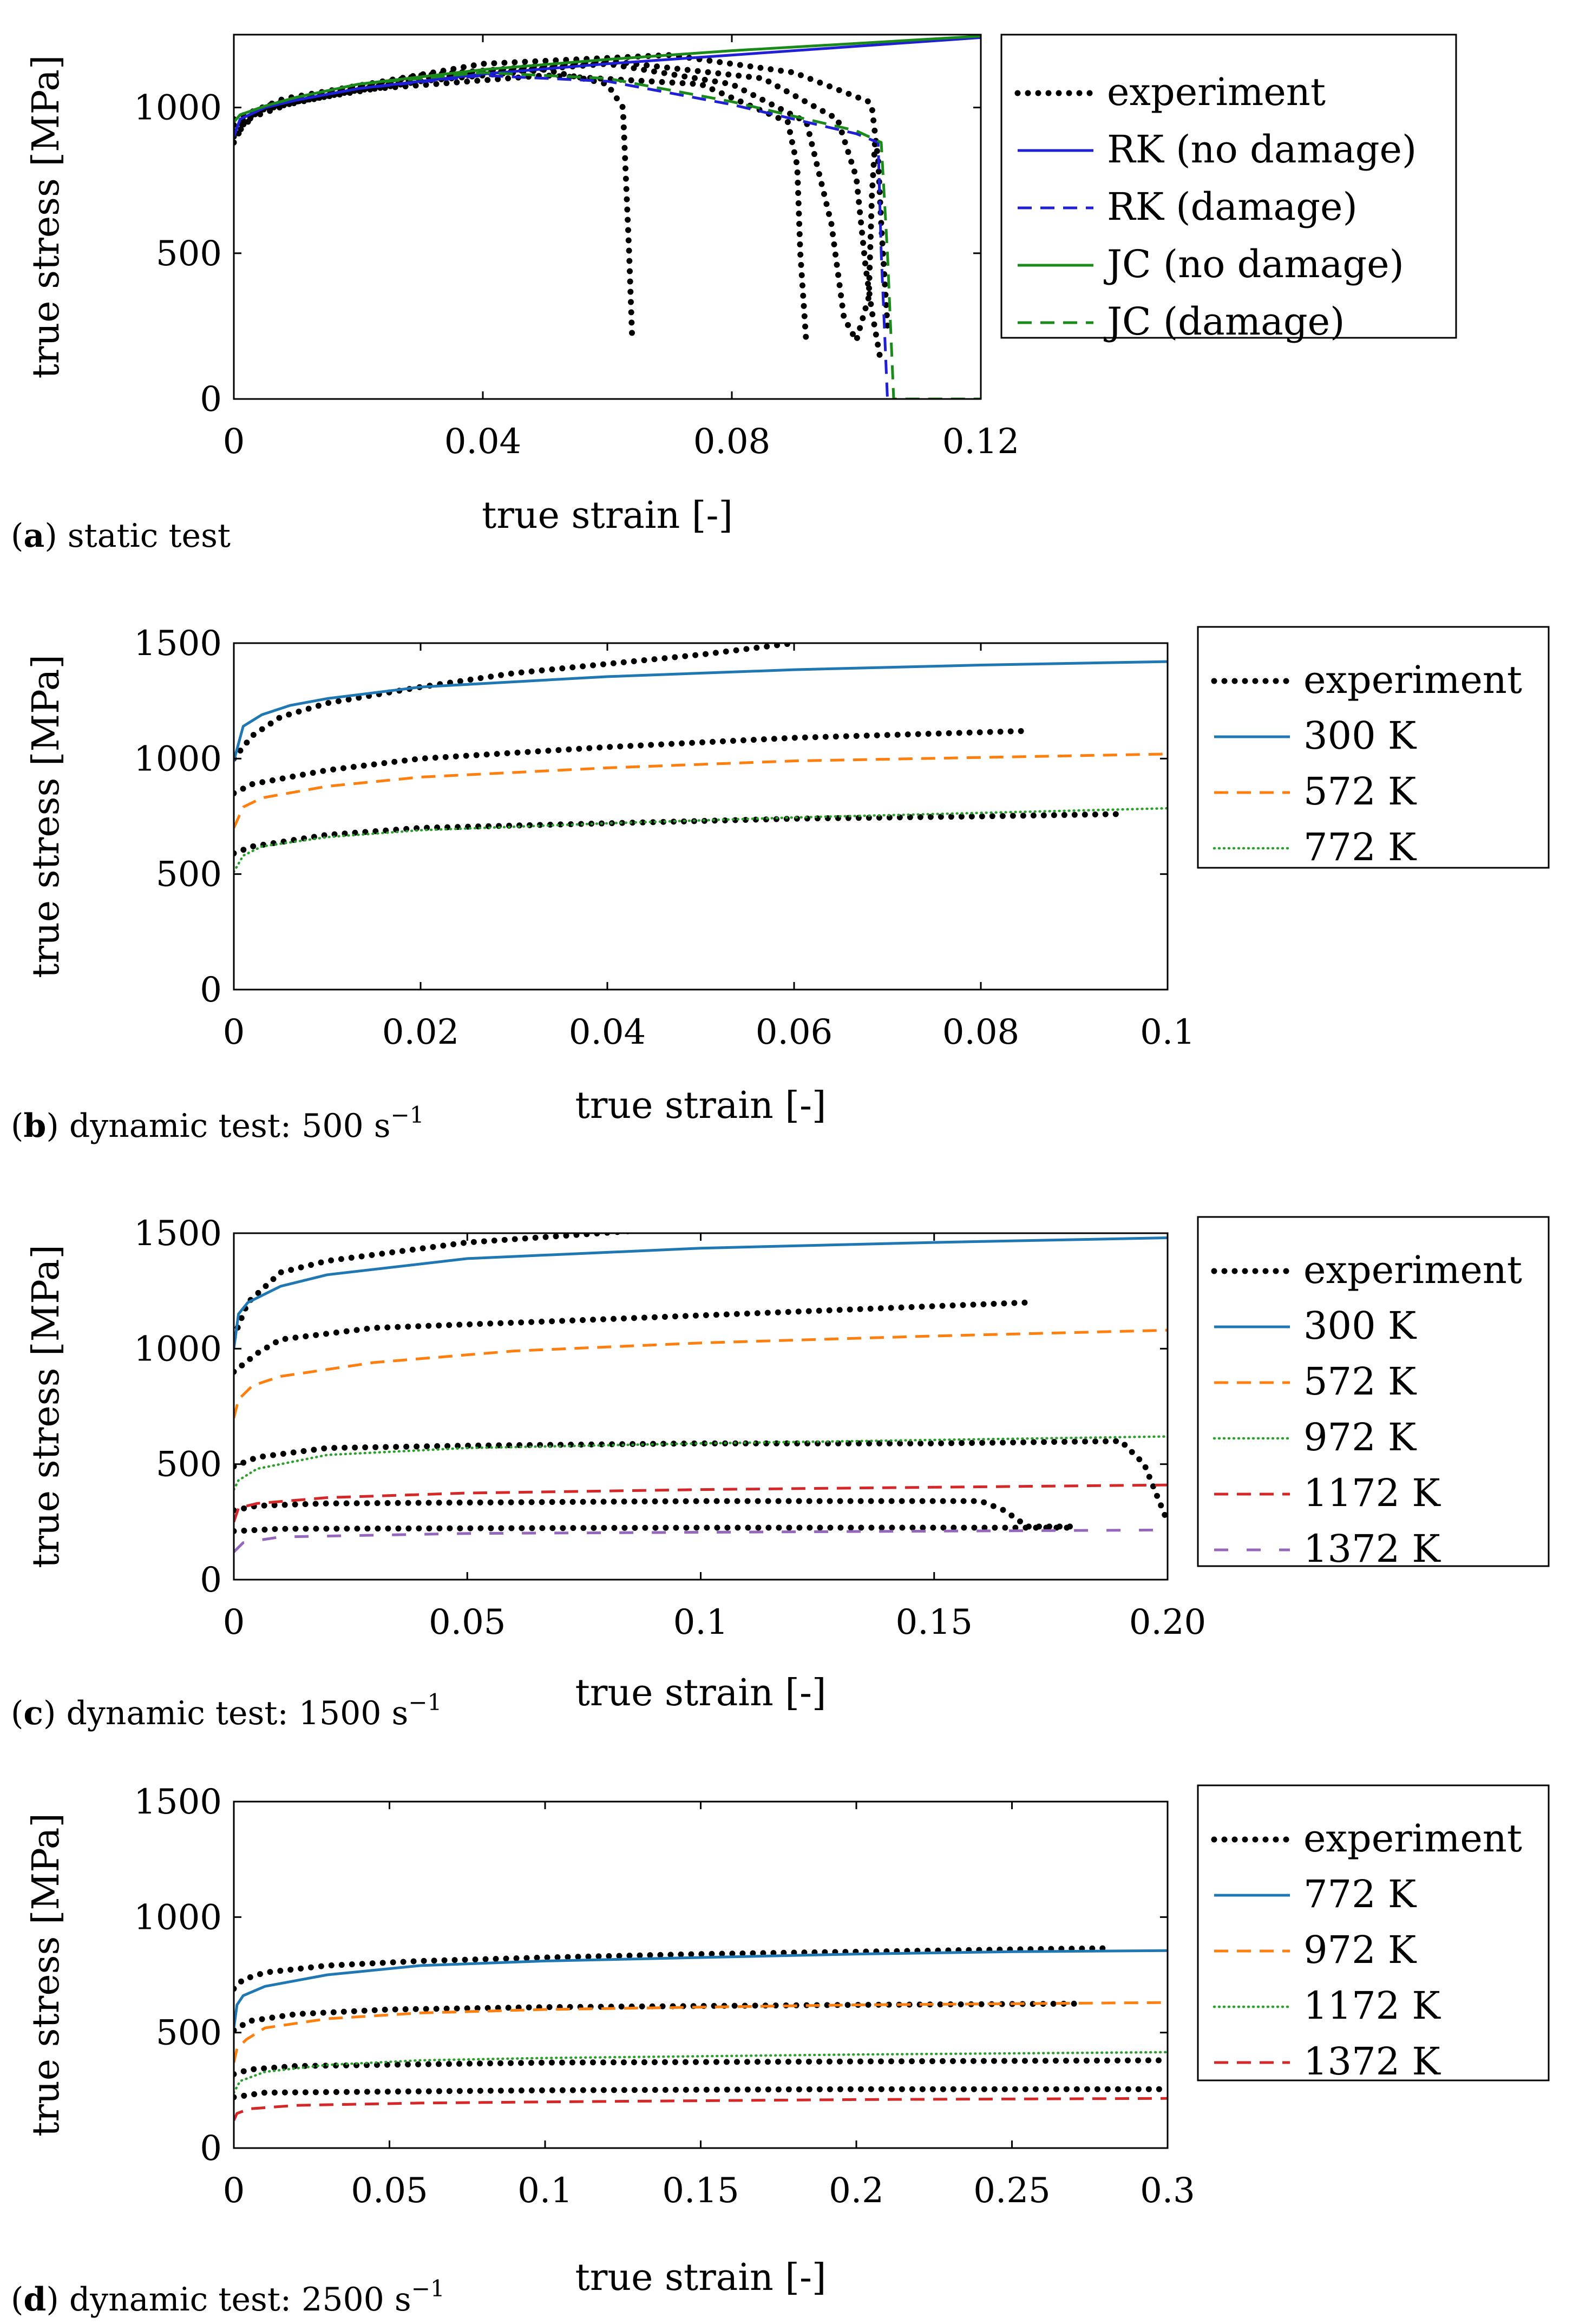  Describe the element at coordinates (1224, 321) in the screenshot. I see `legend-label: JC (damage)` at that location.